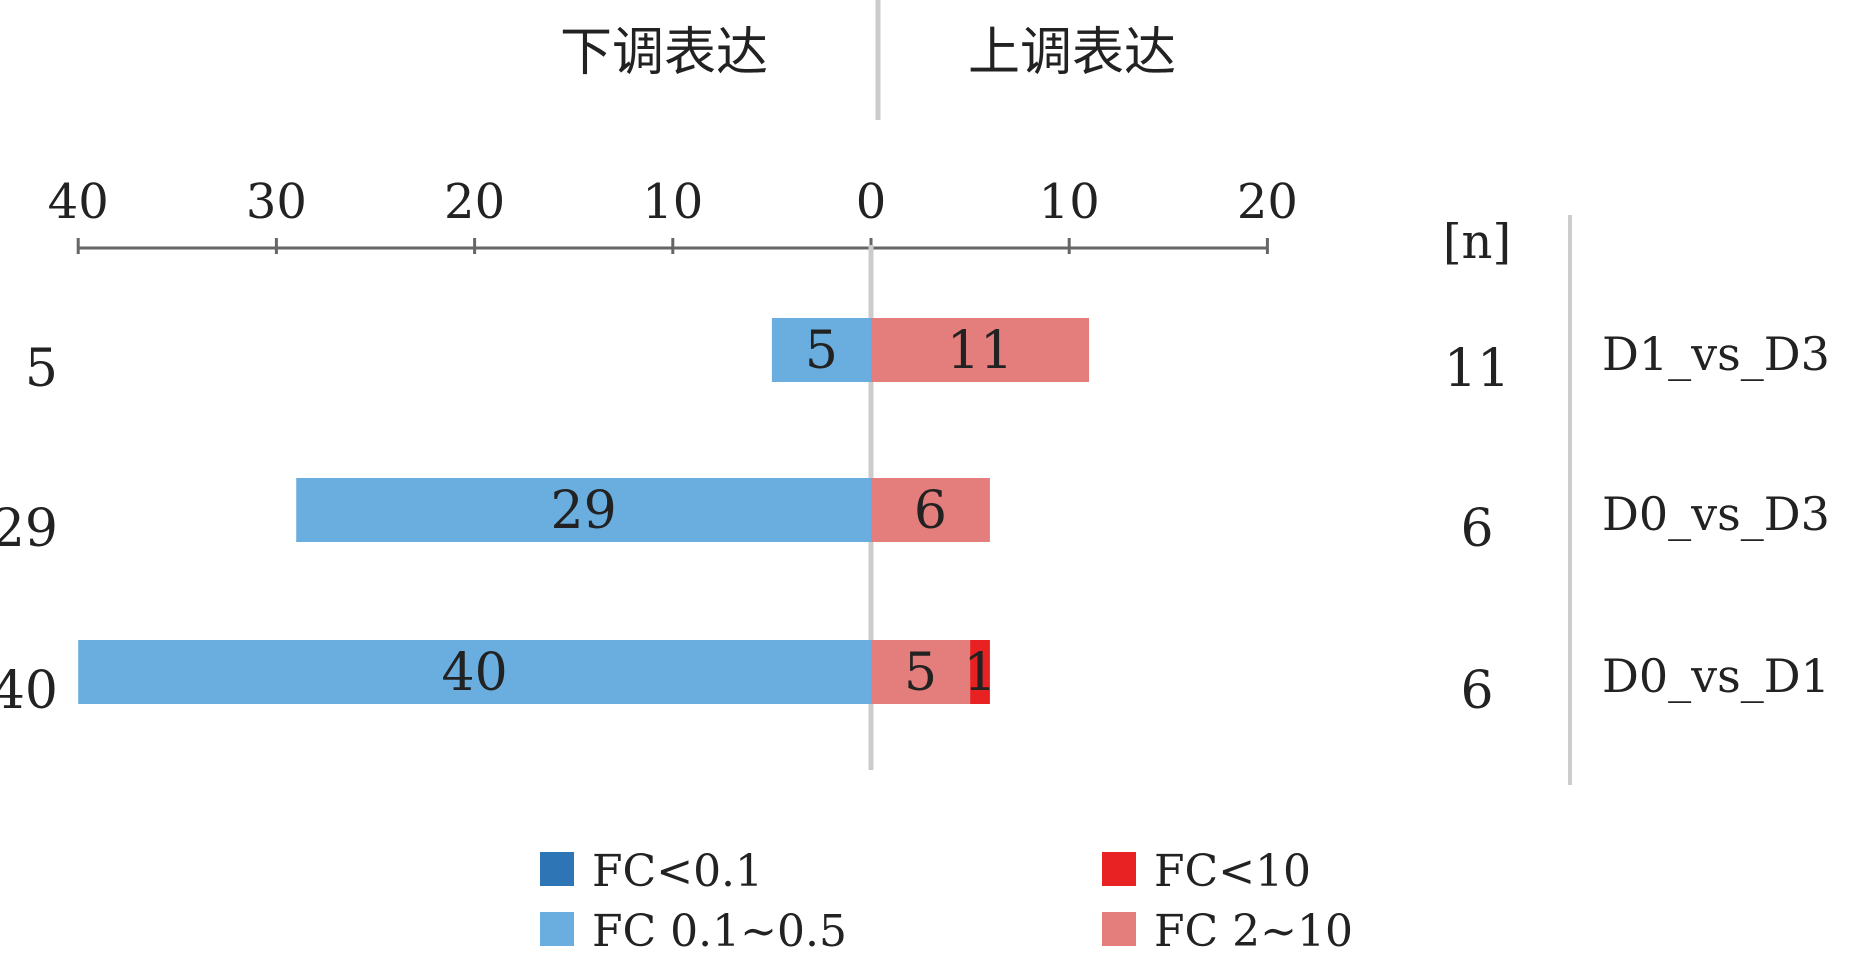 This screenshot has width=1852, height=966. I want to click on bar-value-label: 11, so click(980, 351).